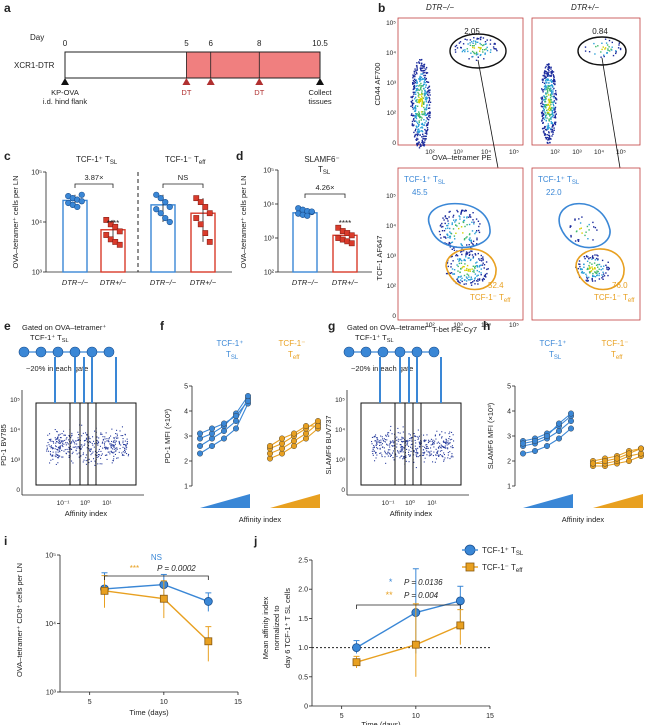 The height and width of the screenshot is (725, 650). What do you see at coordinates (392, 286) in the screenshot?
I see `flow-bottom-ytick-1: 10²` at bounding box center [392, 286].